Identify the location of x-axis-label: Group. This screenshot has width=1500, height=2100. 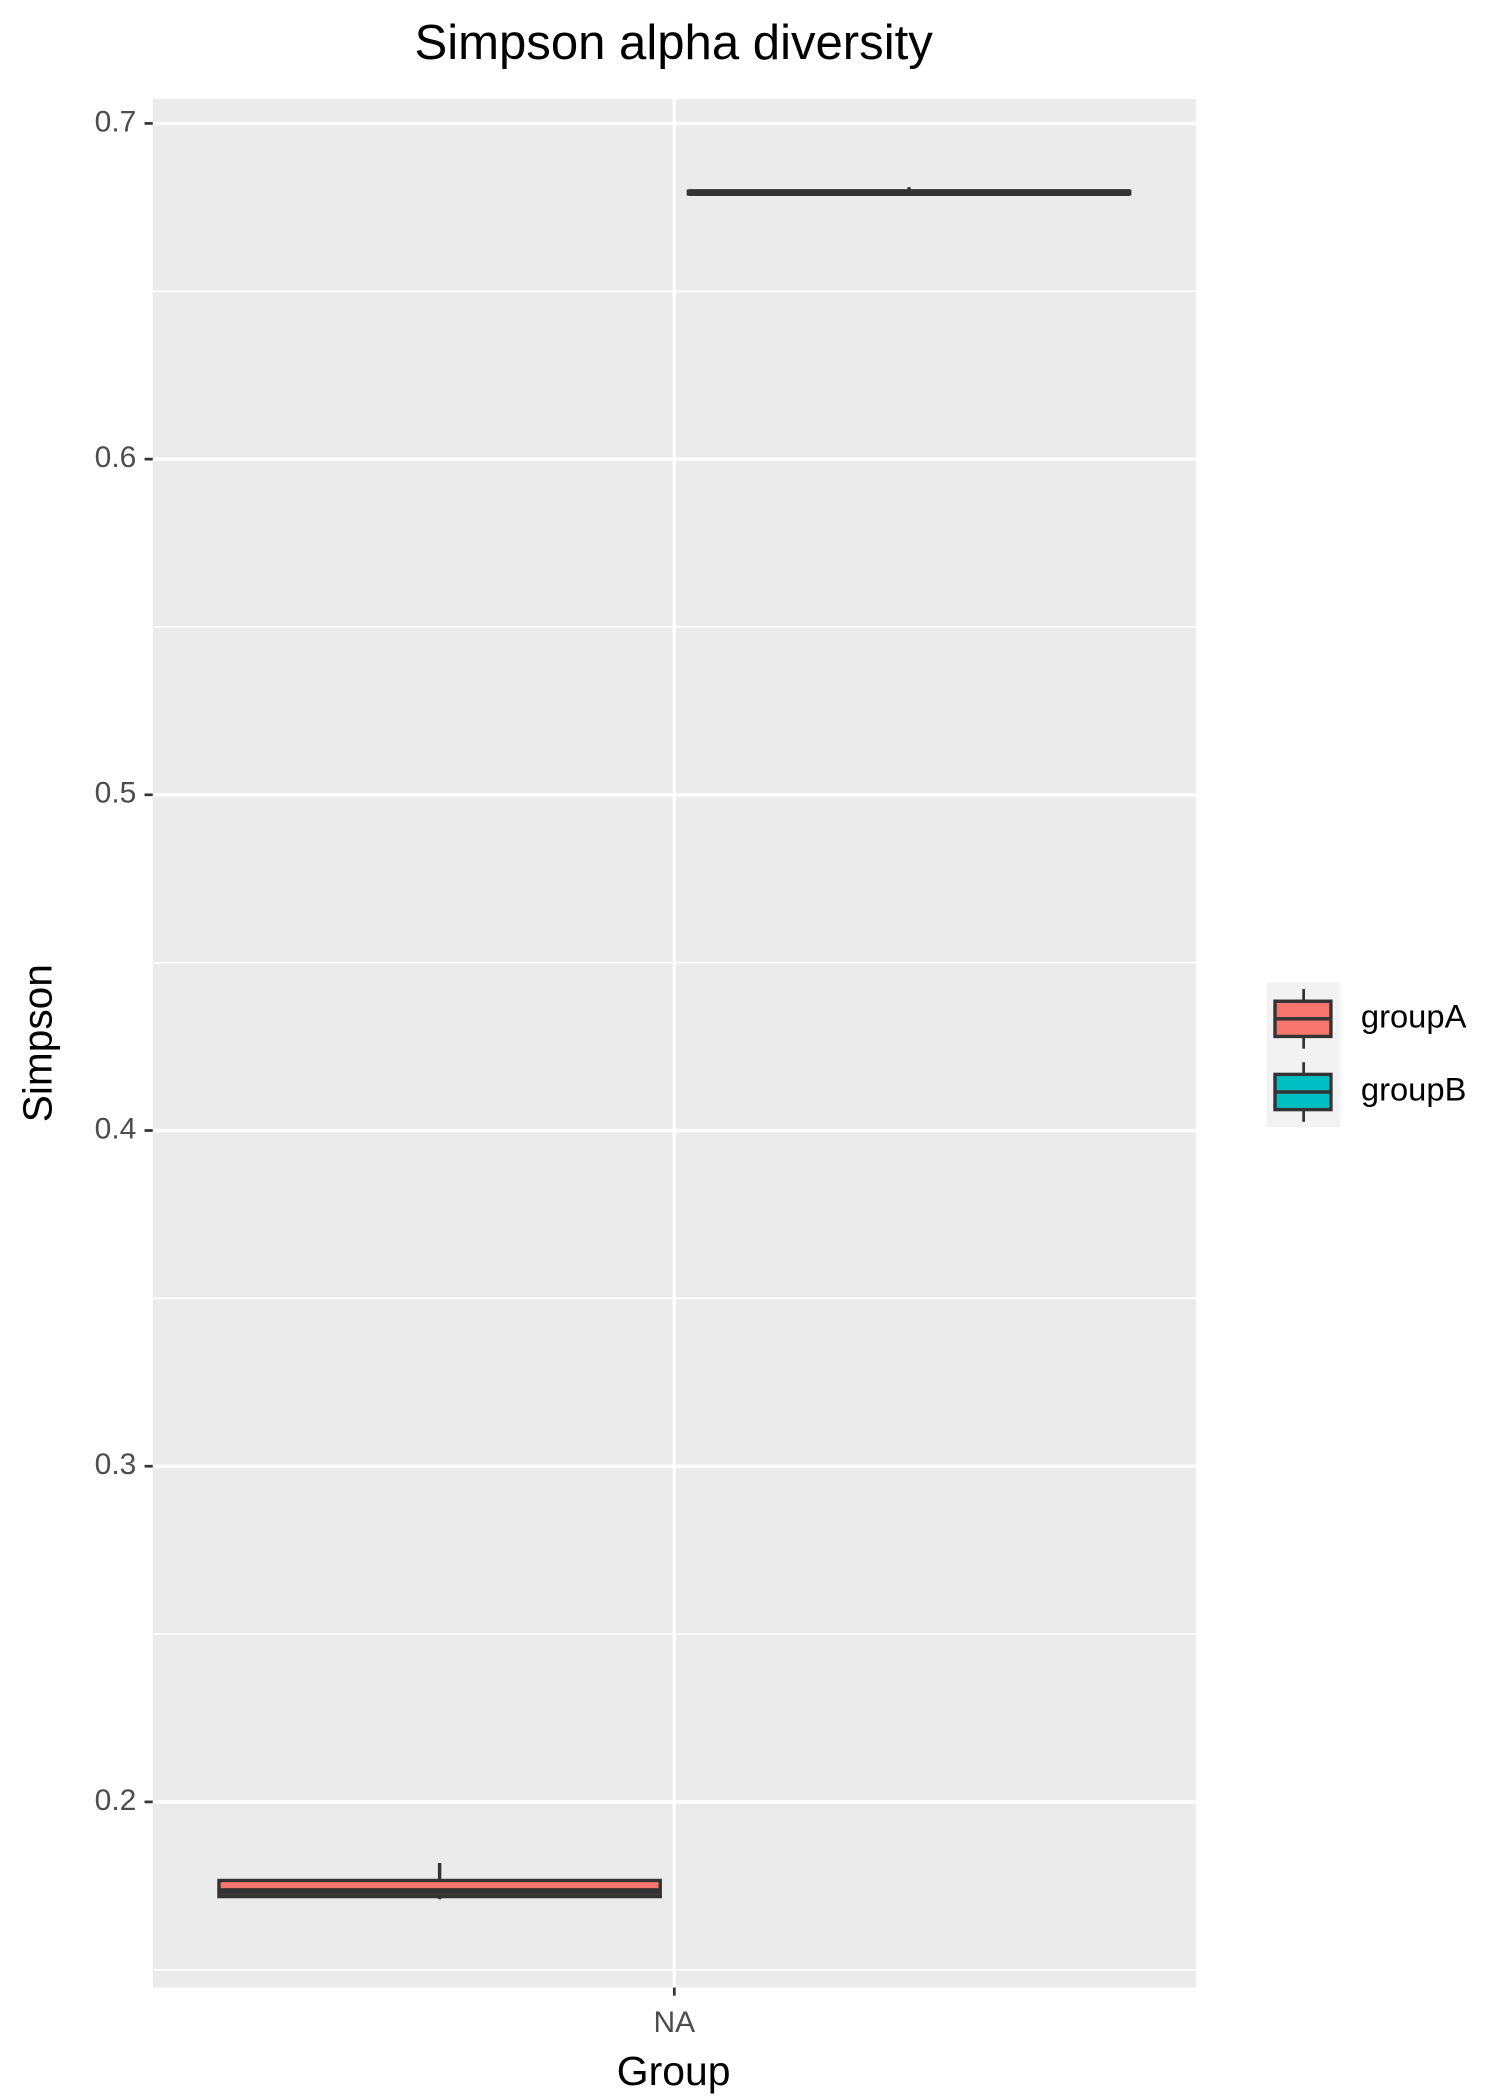
(674, 2071).